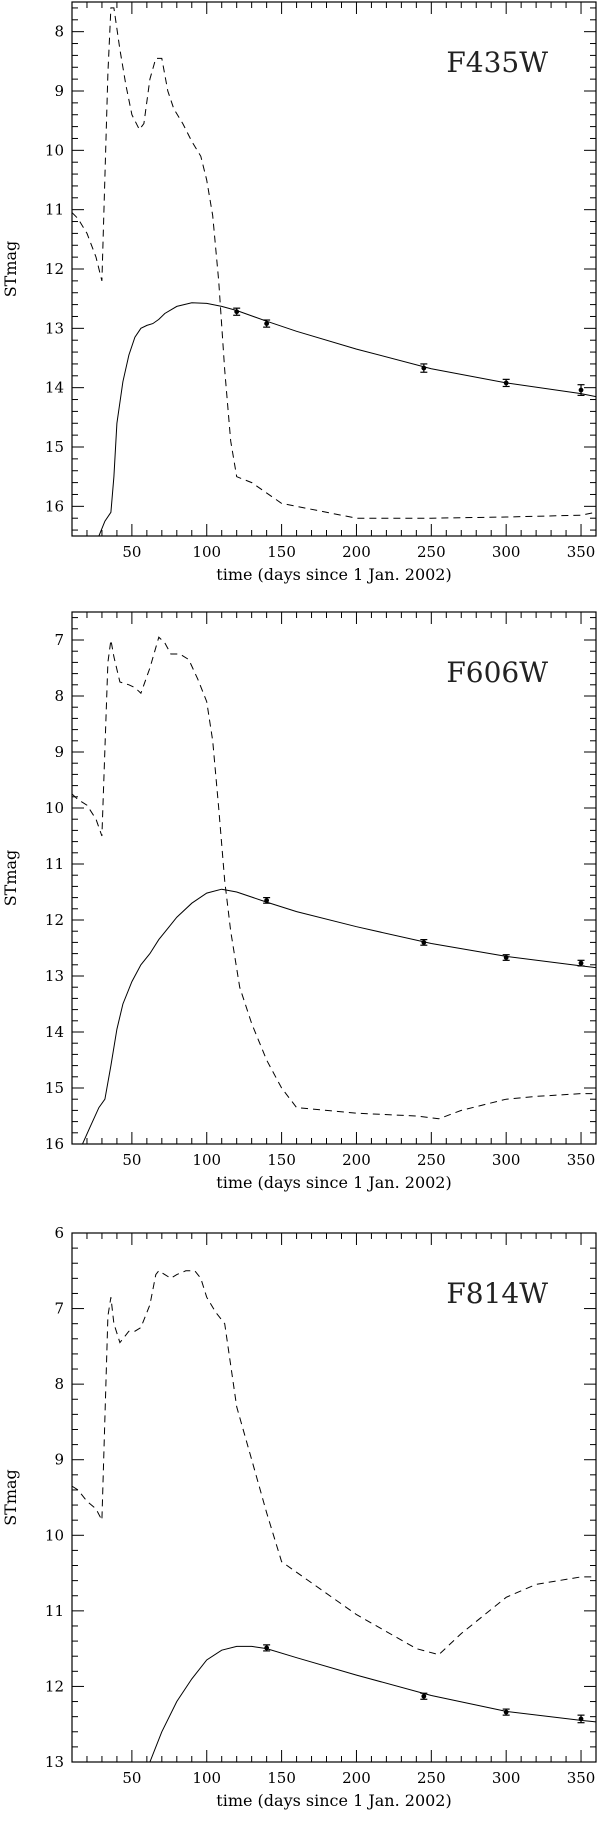  I want to click on y-tick-label: 6, so click(59, 1233).